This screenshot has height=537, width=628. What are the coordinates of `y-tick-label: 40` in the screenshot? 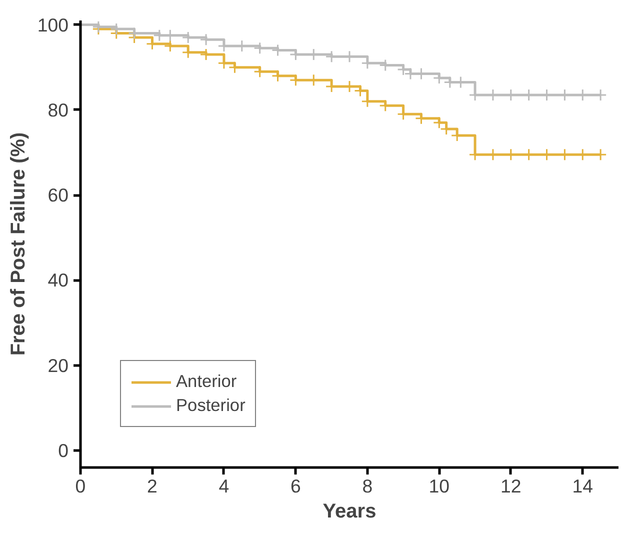 It's located at (58, 280).